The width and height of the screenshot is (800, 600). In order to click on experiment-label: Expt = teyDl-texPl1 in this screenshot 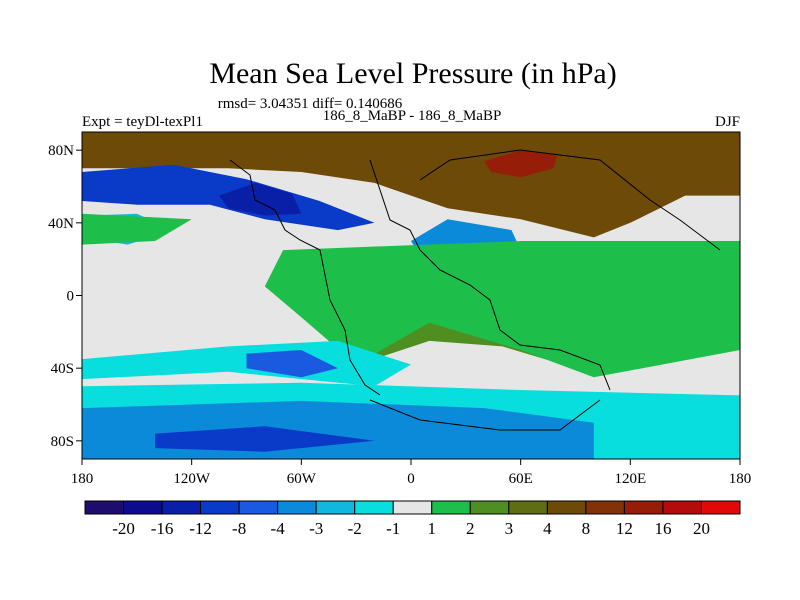, I will do `click(142, 122)`.